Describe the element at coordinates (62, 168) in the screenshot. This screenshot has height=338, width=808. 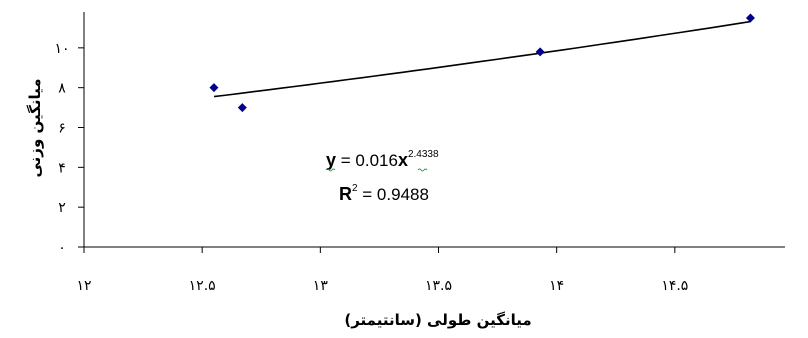
I see `y-tick-label: ۴` at that location.